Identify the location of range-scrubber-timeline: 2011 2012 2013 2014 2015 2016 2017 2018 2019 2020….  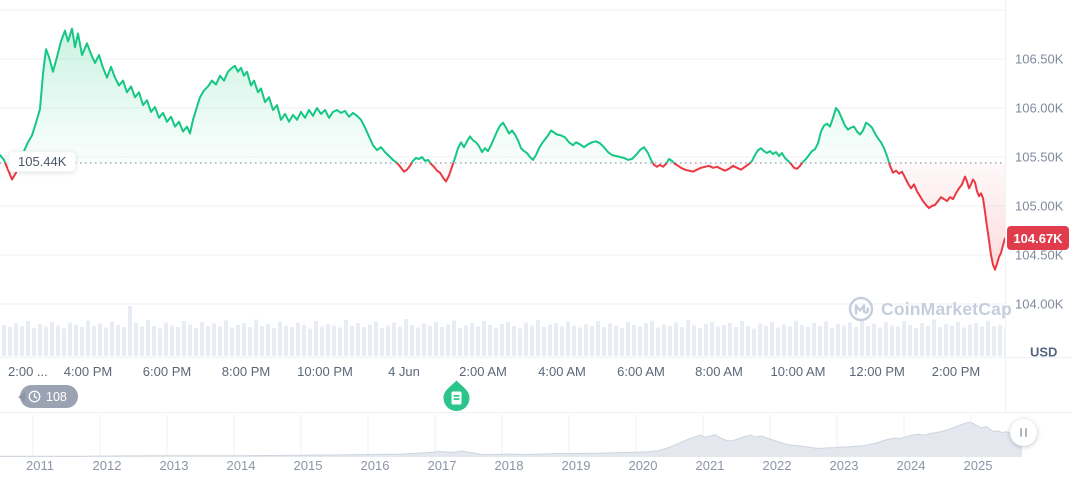
(536, 444).